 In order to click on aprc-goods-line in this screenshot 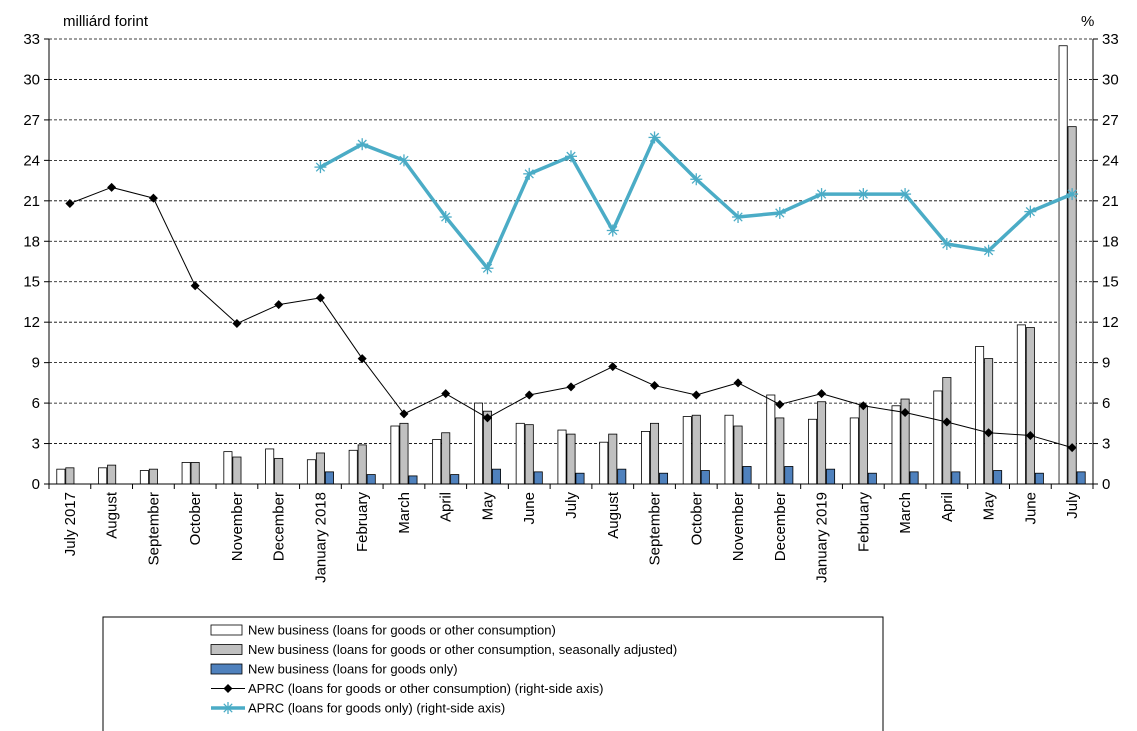, I will do `click(696, 202)`.